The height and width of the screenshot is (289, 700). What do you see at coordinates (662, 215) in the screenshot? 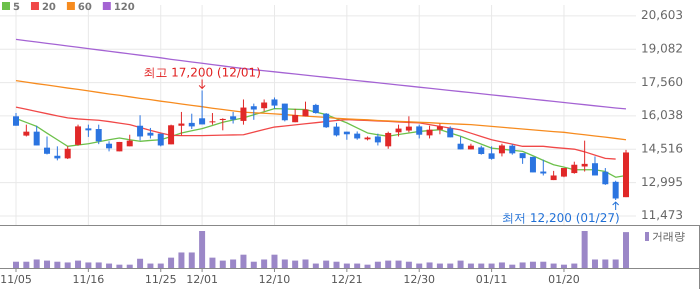
I see `y-tick-label: 11,473` at bounding box center [662, 215].